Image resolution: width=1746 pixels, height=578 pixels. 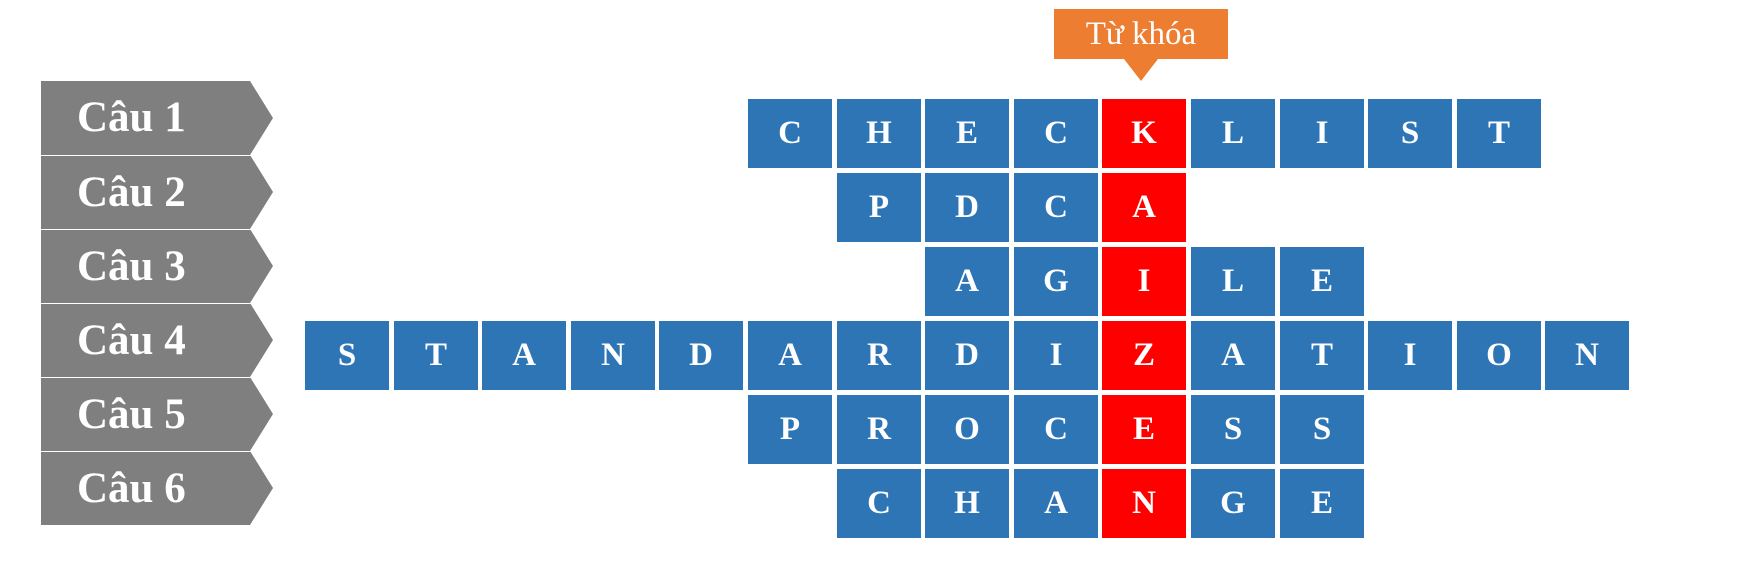 What do you see at coordinates (1144, 503) in the screenshot?
I see `keyword-letter-cell: N` at bounding box center [1144, 503].